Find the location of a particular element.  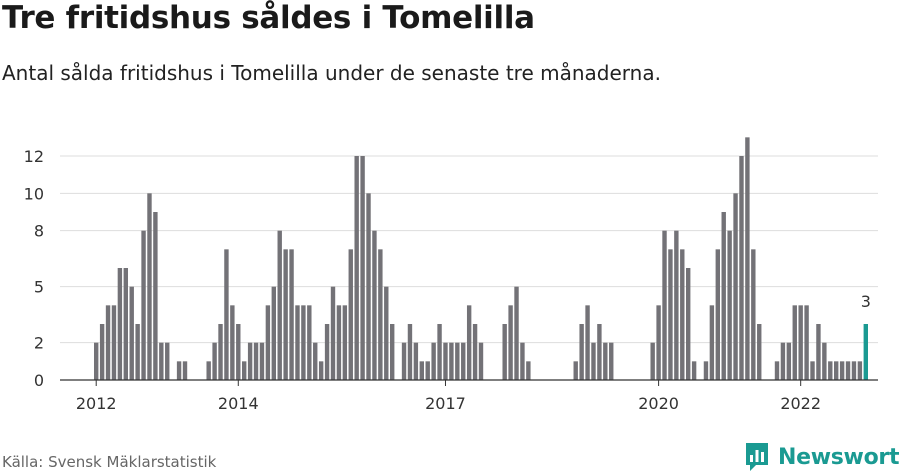

y-tick-label: 10 is located at coordinates (34, 193).